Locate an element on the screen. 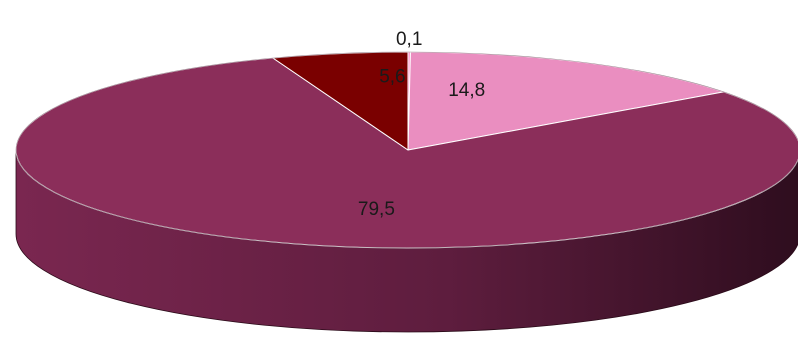 The width and height of the screenshot is (798, 342). pie-label-layer: 0,1 14,8 79,5 5,6 is located at coordinates (421, 124).